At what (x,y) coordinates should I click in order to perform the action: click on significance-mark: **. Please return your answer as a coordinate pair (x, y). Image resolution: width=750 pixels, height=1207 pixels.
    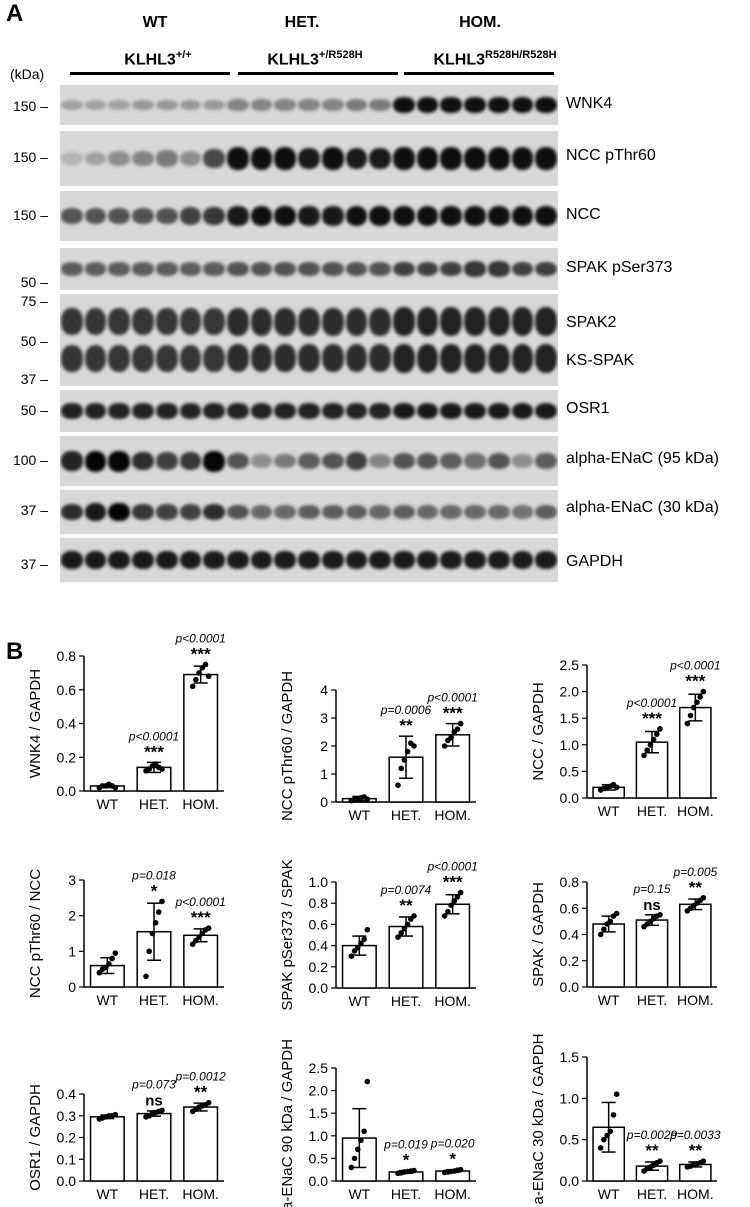
    Looking at the image, I should click on (201, 1092).